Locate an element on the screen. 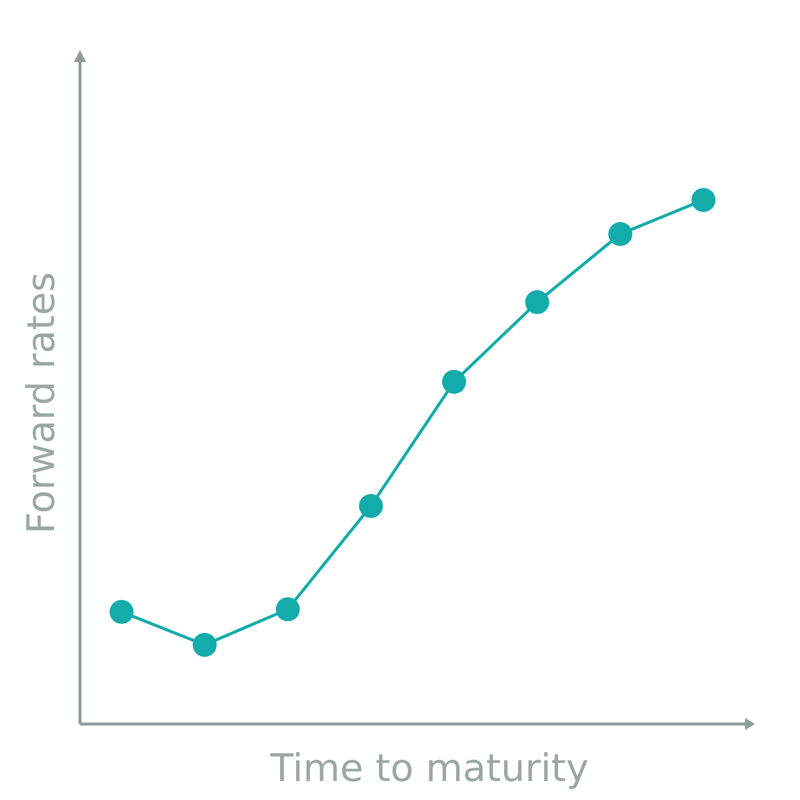 The width and height of the screenshot is (800, 800). x-axis-title: Time to maturity is located at coordinates (429, 768).